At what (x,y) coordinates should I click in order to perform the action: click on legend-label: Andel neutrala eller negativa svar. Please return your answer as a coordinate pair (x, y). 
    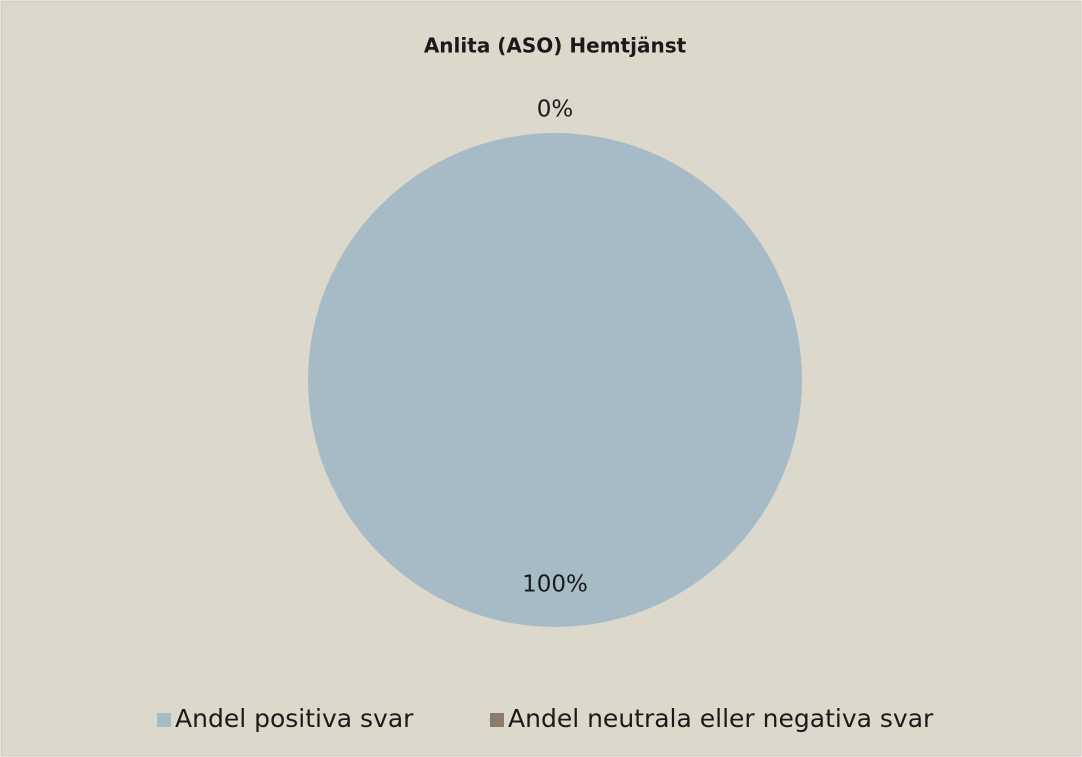
    Looking at the image, I should click on (721, 718).